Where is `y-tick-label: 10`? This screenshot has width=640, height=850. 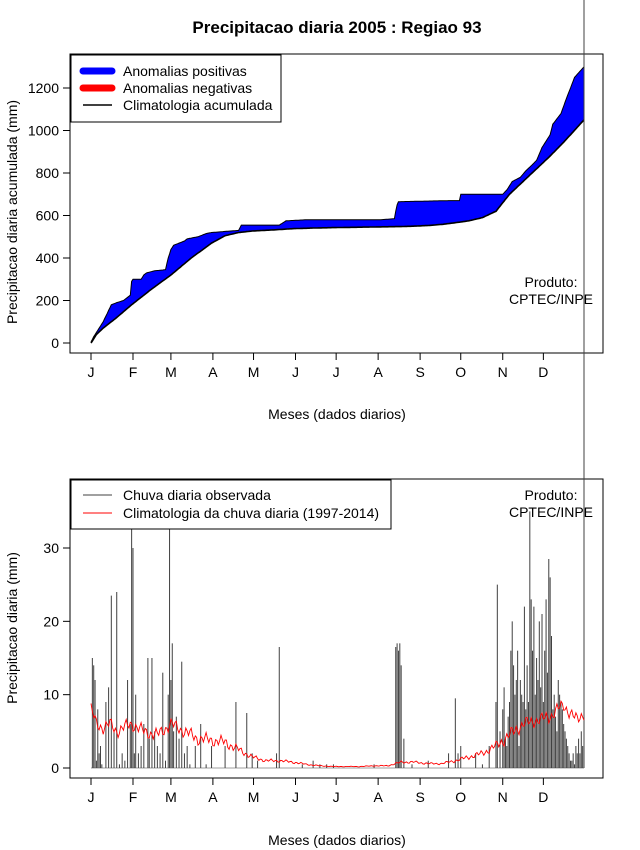
y-tick-label: 10 is located at coordinates (51, 695).